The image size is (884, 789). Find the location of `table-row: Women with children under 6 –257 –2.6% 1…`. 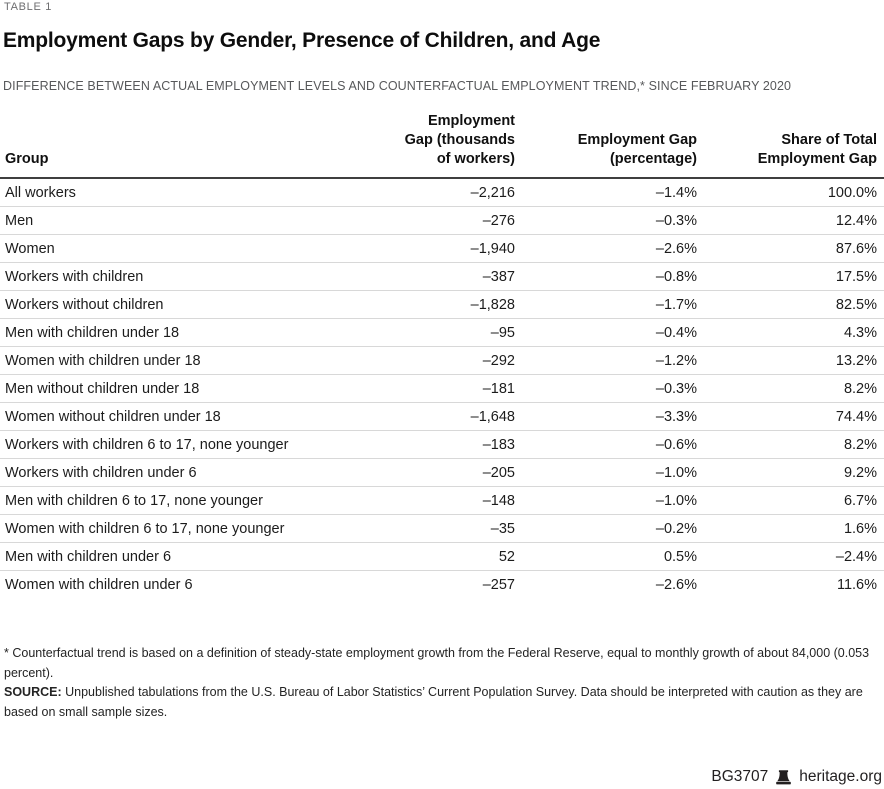

table-row: Women with children under 6 –257 –2.6% 1… is located at coordinates (442, 585).